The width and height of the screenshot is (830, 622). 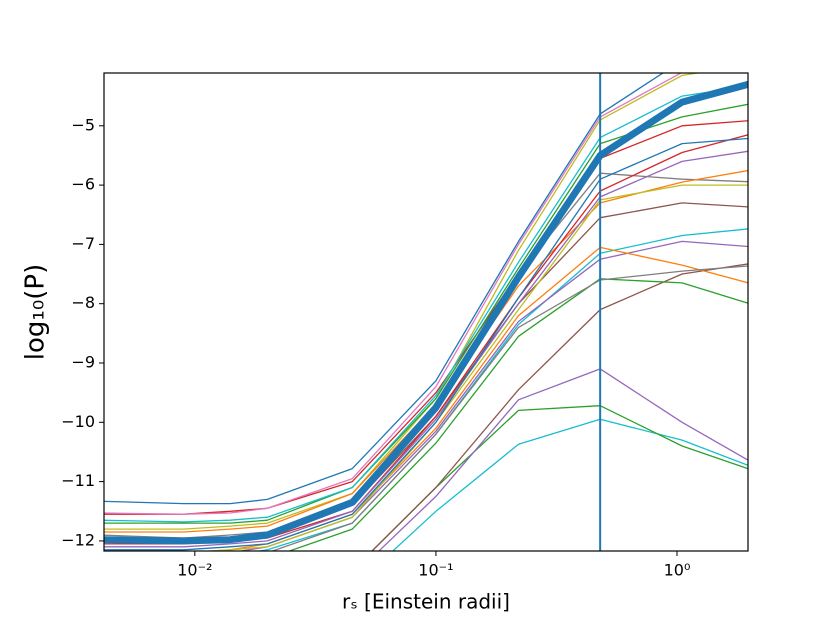 What do you see at coordinates (78, 480) in the screenshot?
I see `y-tick-label: −11` at bounding box center [78, 480].